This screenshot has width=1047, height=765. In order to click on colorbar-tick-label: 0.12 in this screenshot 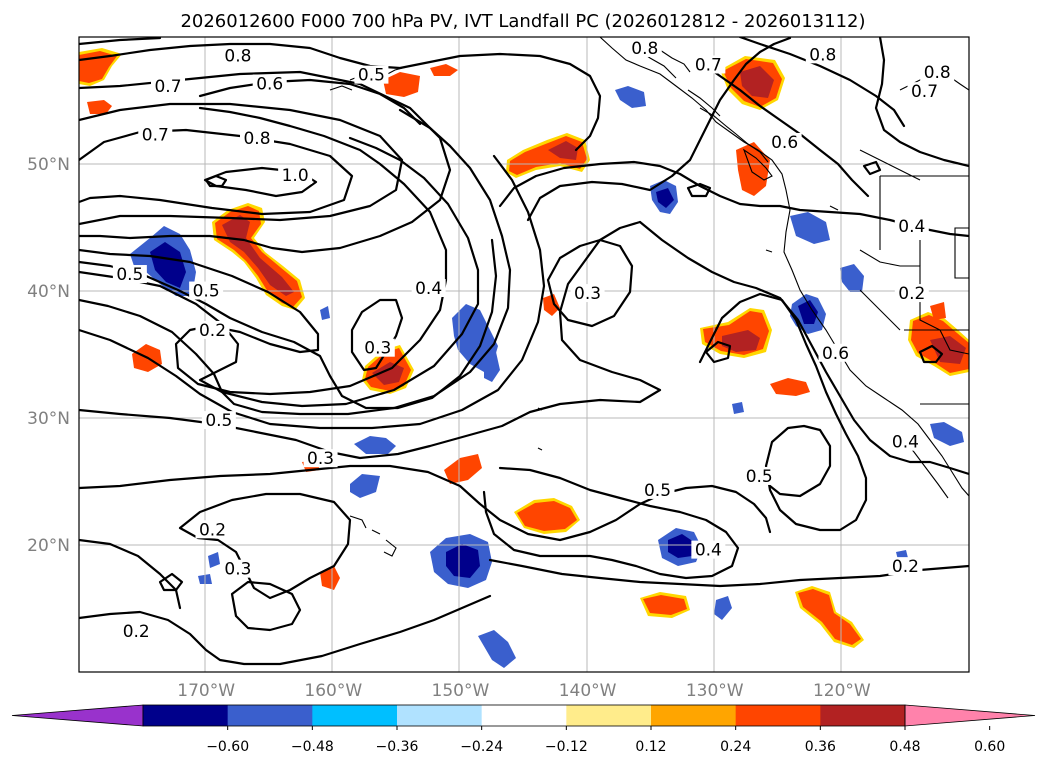, I will do `click(650, 747)`.